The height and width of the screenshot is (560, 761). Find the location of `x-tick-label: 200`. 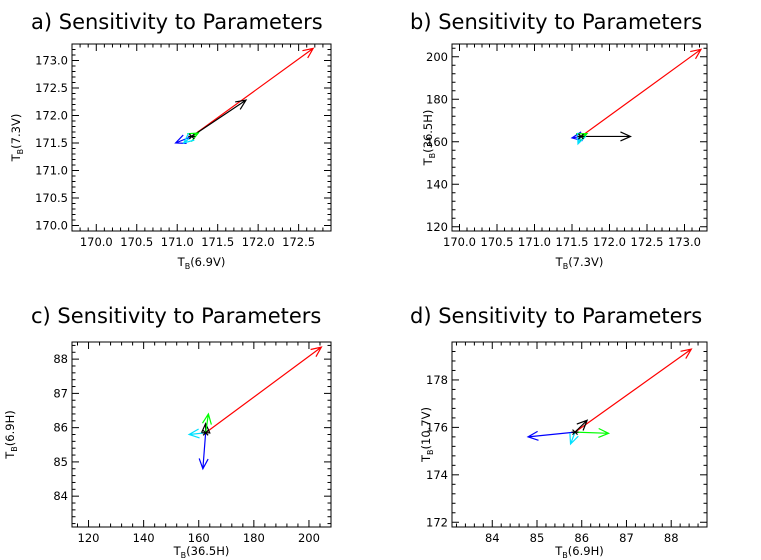

x-tick-label: 200 is located at coordinates (309, 538).